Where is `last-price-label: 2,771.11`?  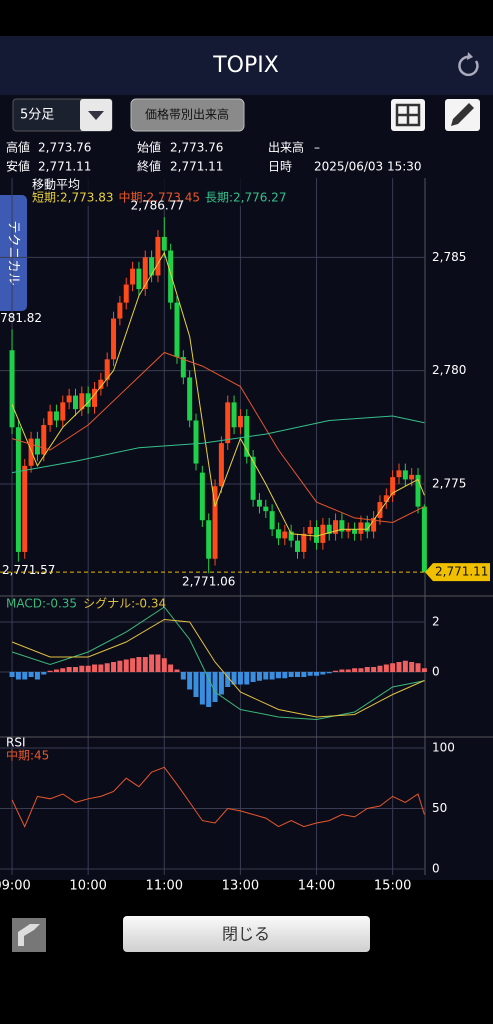
last-price-label: 2,771.11 is located at coordinates (461, 572).